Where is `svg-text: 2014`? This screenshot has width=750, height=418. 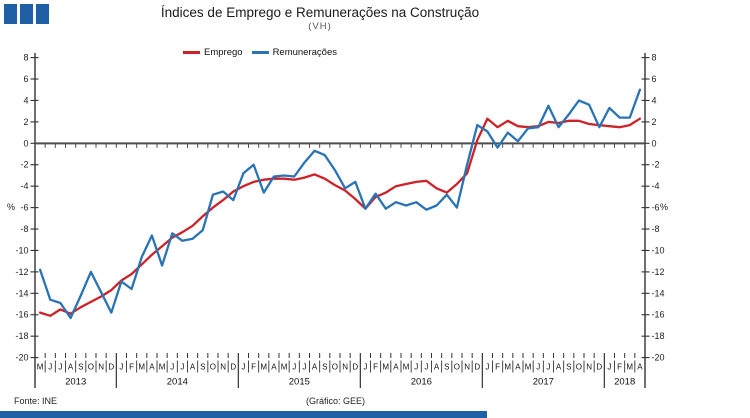
svg-text: 2014 is located at coordinates (177, 382).